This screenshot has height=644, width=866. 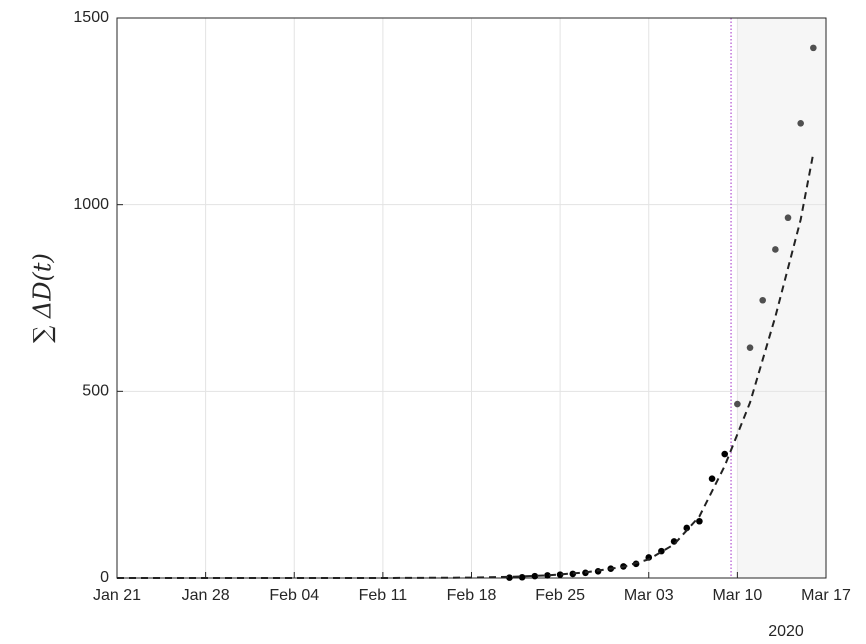 I want to click on y-tick-label: 1000, so click(x=91, y=204).